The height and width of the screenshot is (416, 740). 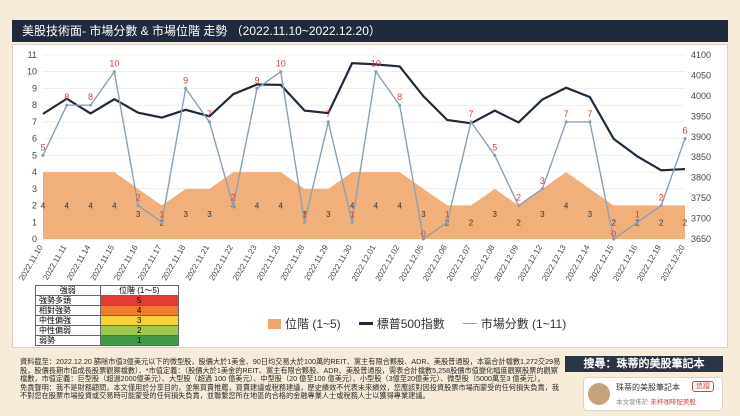 I want to click on y-left-tick-label-1: 1, so click(x=34, y=222).